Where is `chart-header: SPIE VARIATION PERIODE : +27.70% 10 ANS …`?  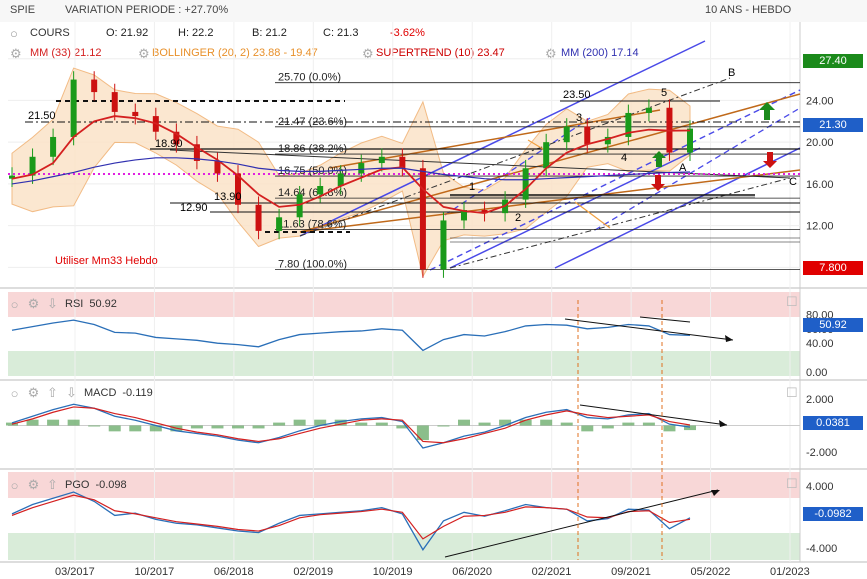 chart-header: SPIE VARIATION PERIODE : +27.70% 10 ANS … is located at coordinates (433, 11).